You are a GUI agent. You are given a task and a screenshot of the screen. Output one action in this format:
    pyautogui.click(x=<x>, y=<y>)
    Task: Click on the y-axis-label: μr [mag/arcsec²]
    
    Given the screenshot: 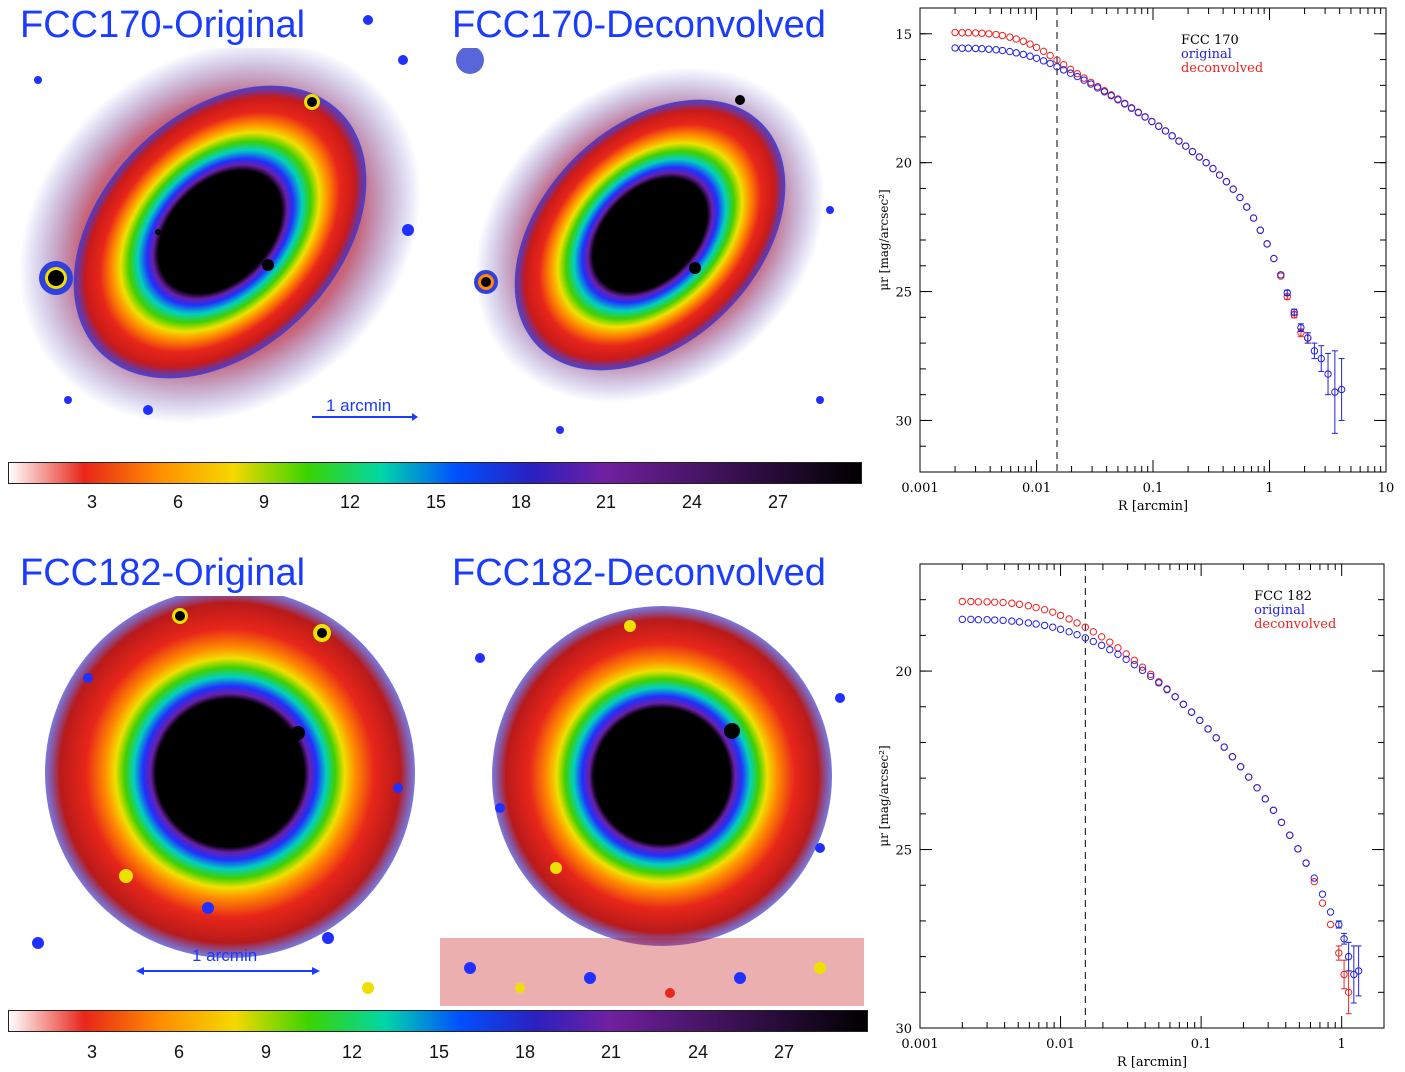 What is the action you would take?
    pyautogui.click(x=884, y=239)
    